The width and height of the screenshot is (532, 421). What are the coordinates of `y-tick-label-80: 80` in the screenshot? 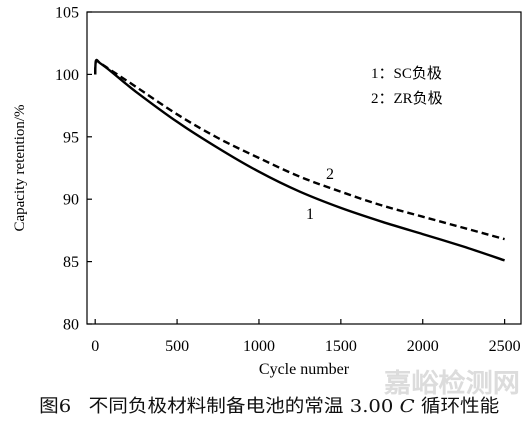 It's located at (71, 325).